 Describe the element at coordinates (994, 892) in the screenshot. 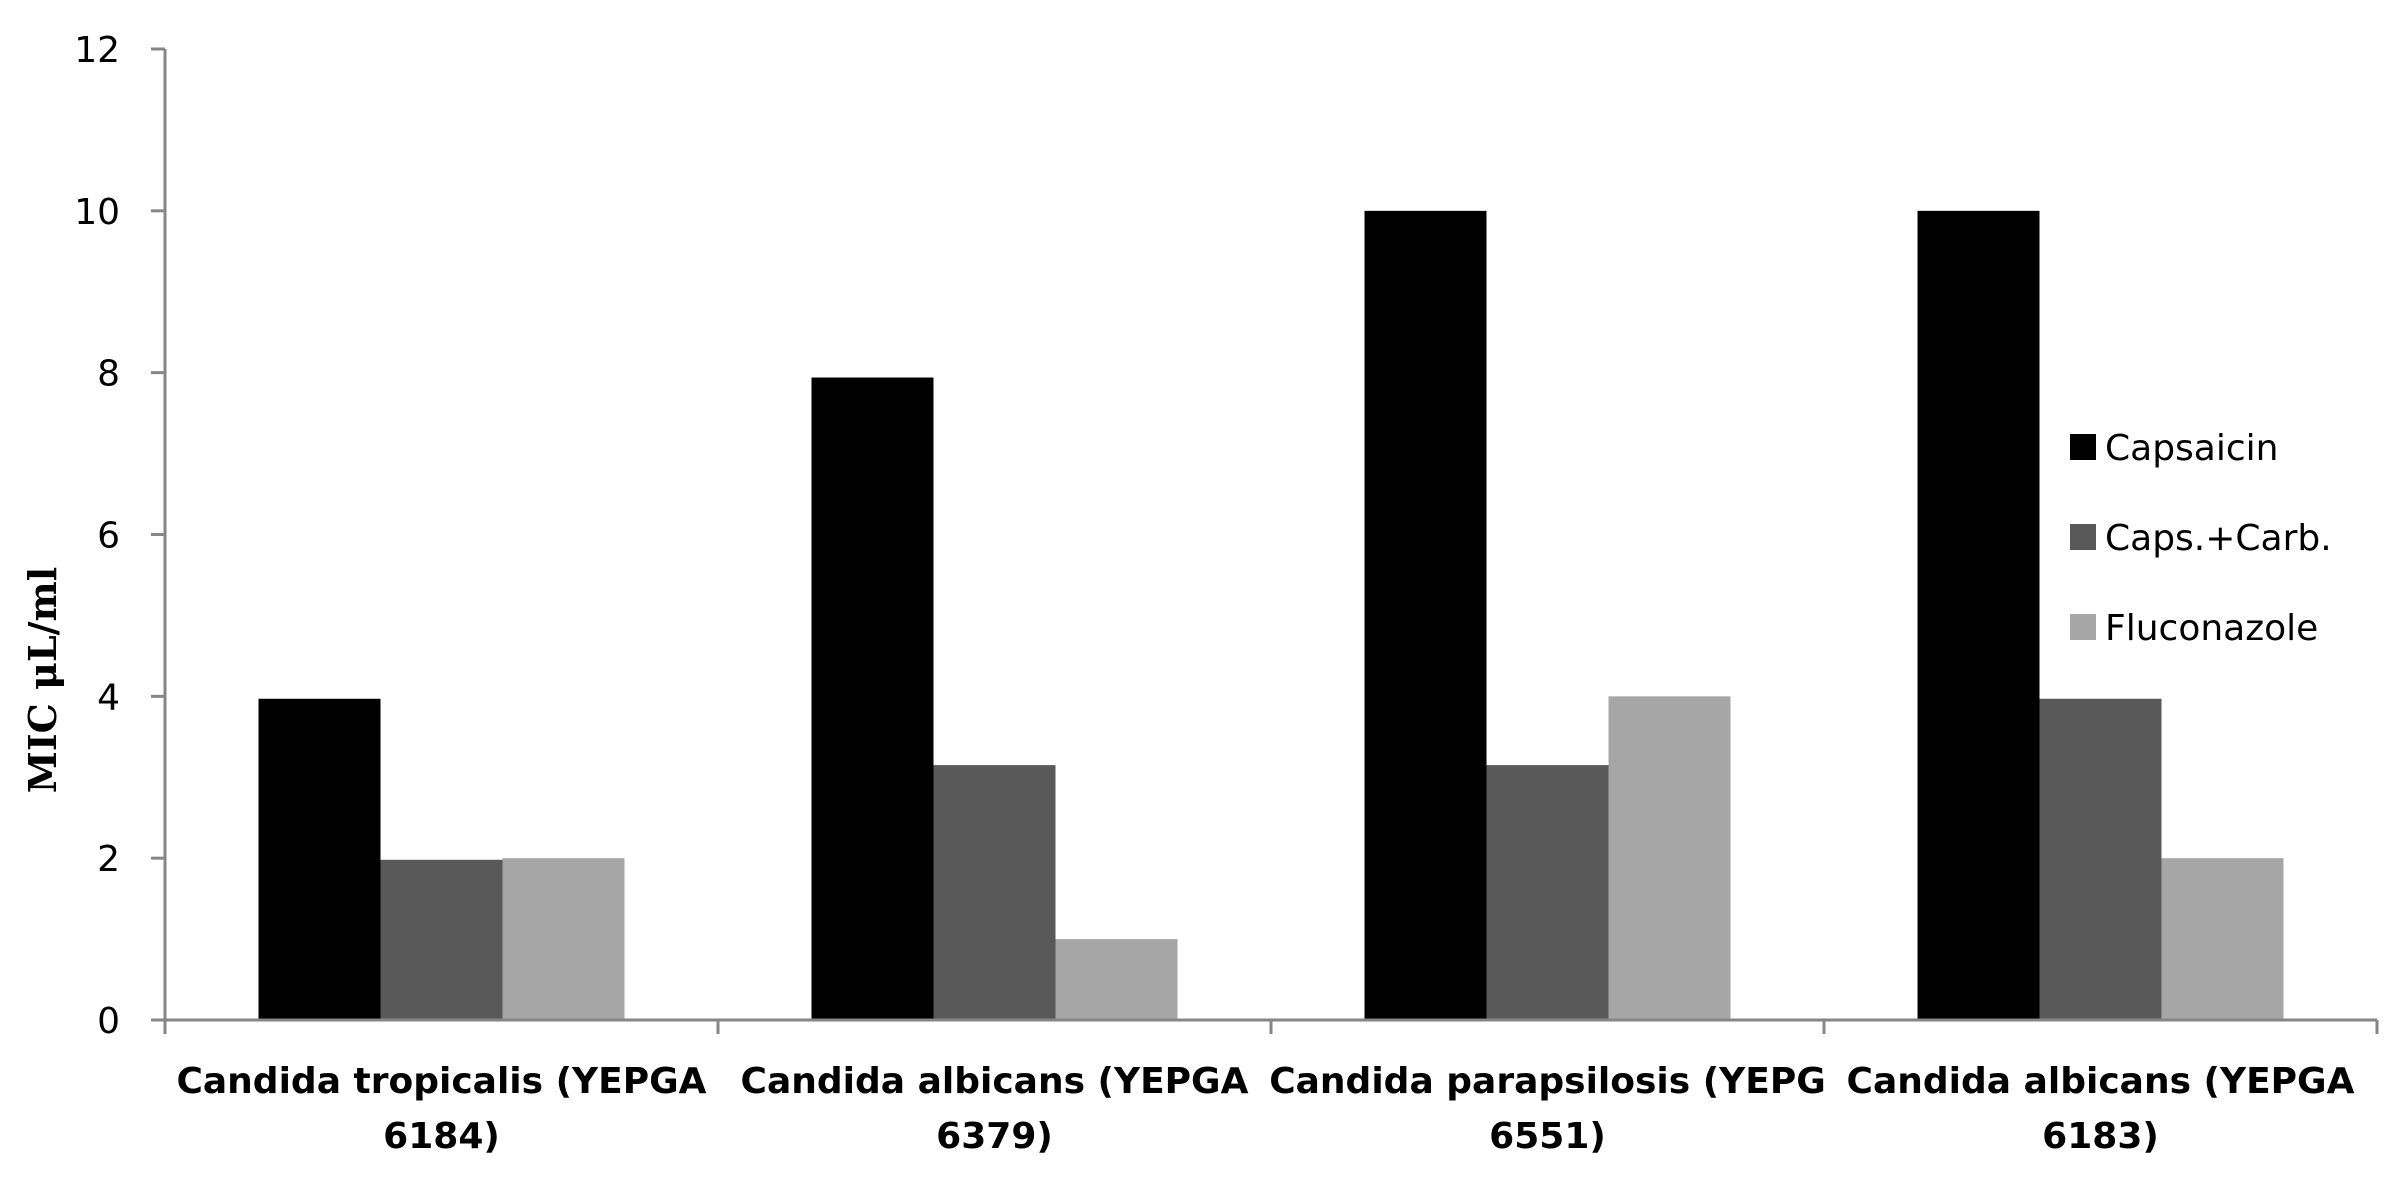

I see `bar-caps-carb--2` at that location.